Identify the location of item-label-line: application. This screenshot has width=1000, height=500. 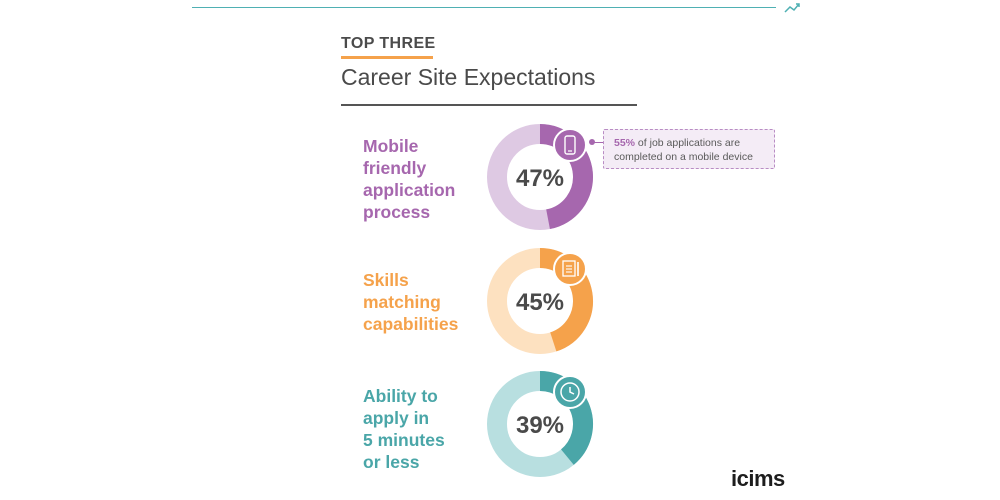
(409, 190).